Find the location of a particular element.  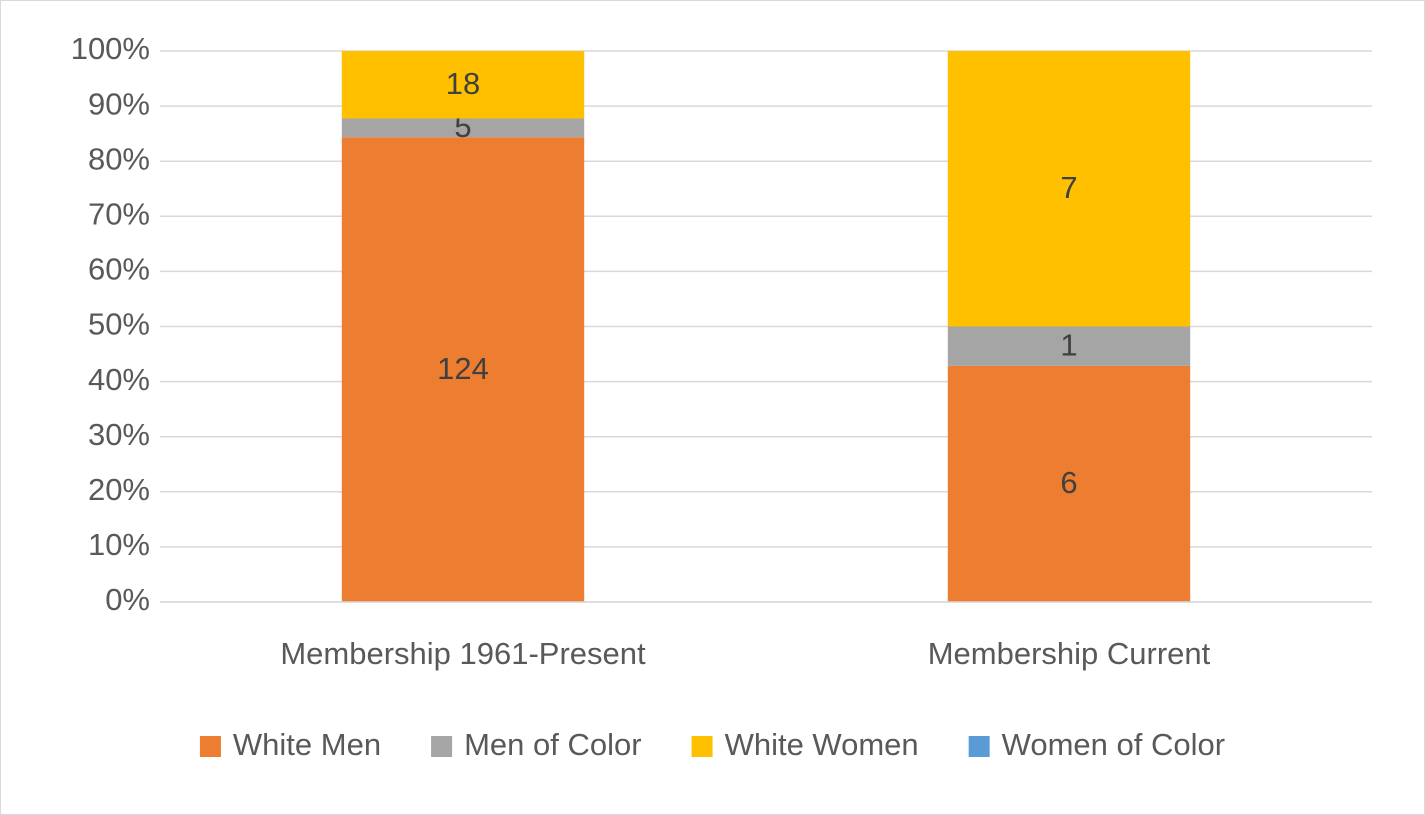

legend-label: White Women is located at coordinates (822, 744).